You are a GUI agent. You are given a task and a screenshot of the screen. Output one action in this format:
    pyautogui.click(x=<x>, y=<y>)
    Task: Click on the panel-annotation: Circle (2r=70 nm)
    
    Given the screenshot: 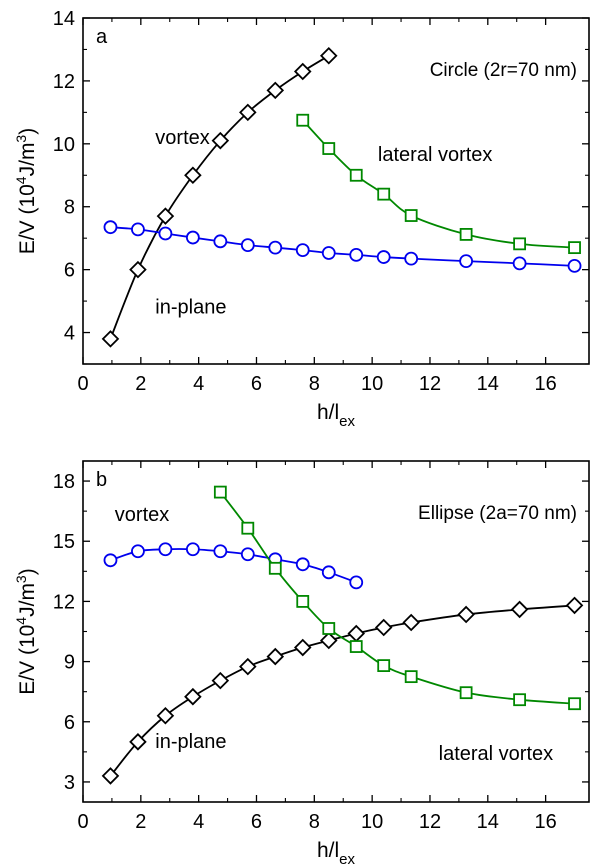 What is the action you would take?
    pyautogui.click(x=503, y=70)
    